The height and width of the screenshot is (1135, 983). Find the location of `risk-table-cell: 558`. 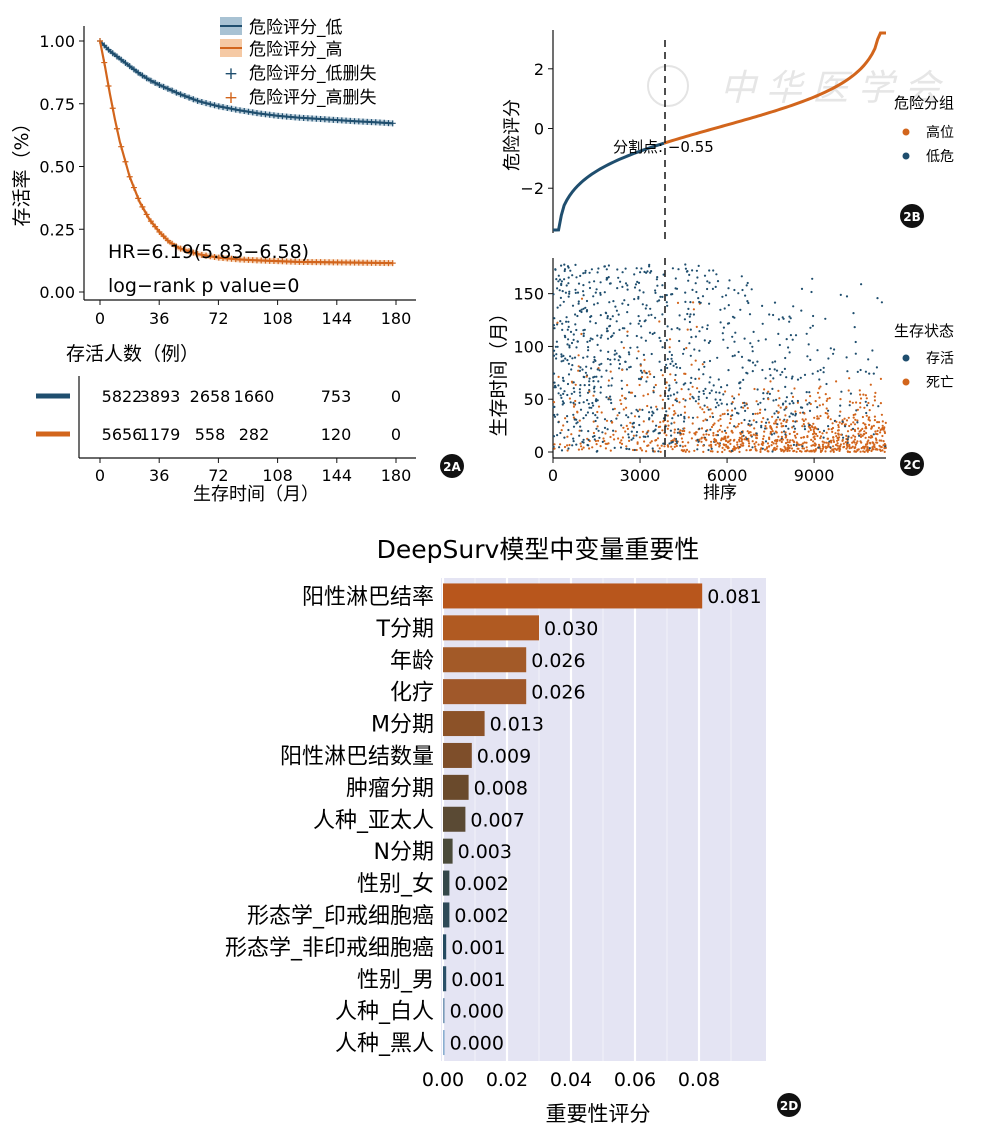

risk-table-cell: 558 is located at coordinates (210, 434).